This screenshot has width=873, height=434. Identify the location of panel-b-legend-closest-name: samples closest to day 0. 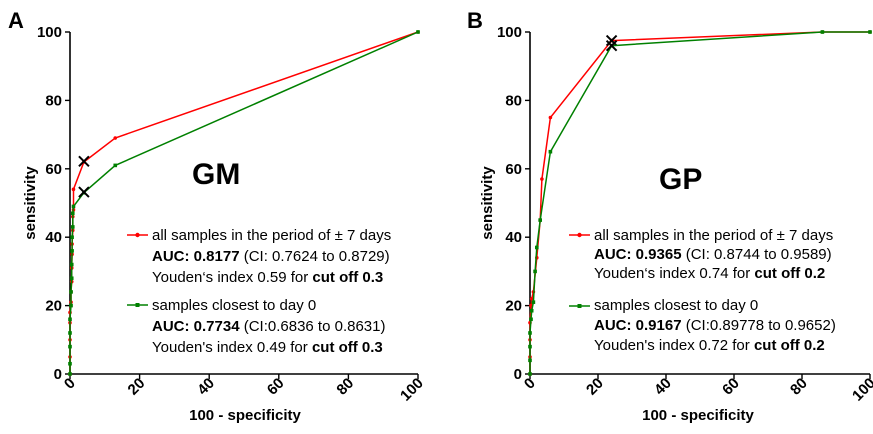
(676, 305).